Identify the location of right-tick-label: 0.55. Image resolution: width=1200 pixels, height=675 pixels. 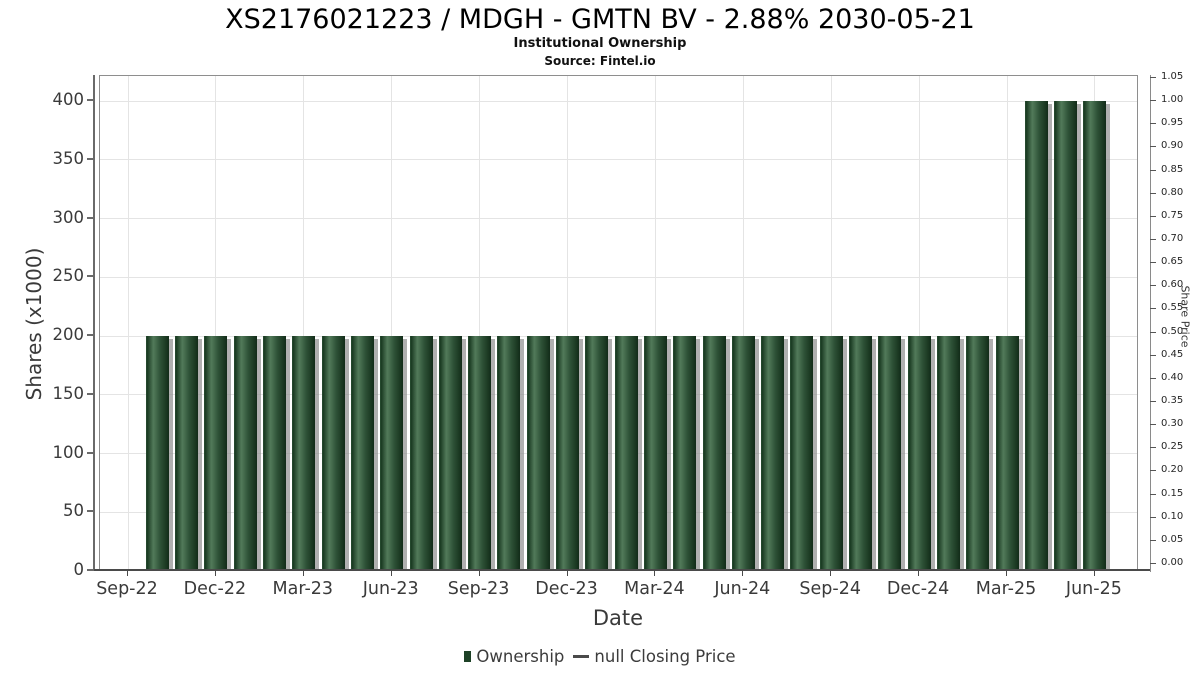
(1172, 308).